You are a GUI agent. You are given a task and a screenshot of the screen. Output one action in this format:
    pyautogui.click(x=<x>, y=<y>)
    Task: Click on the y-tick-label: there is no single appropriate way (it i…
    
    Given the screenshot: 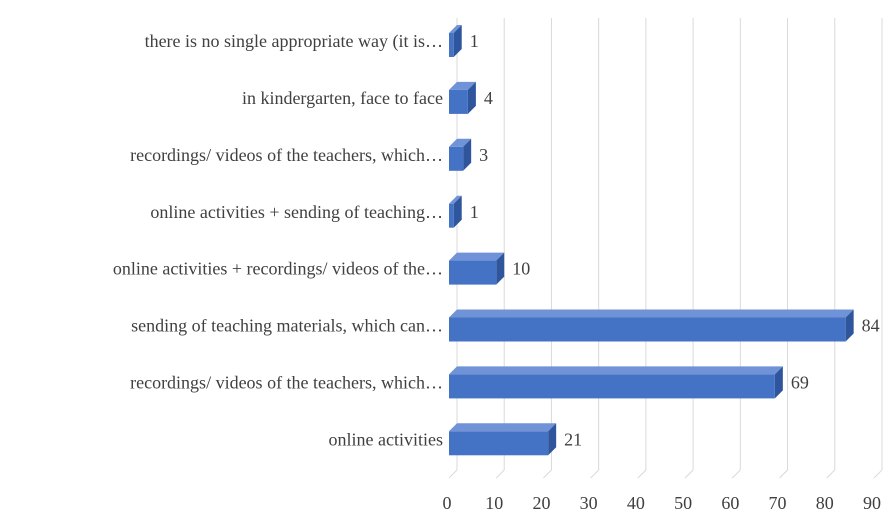 What is the action you would take?
    pyautogui.click(x=294, y=41)
    